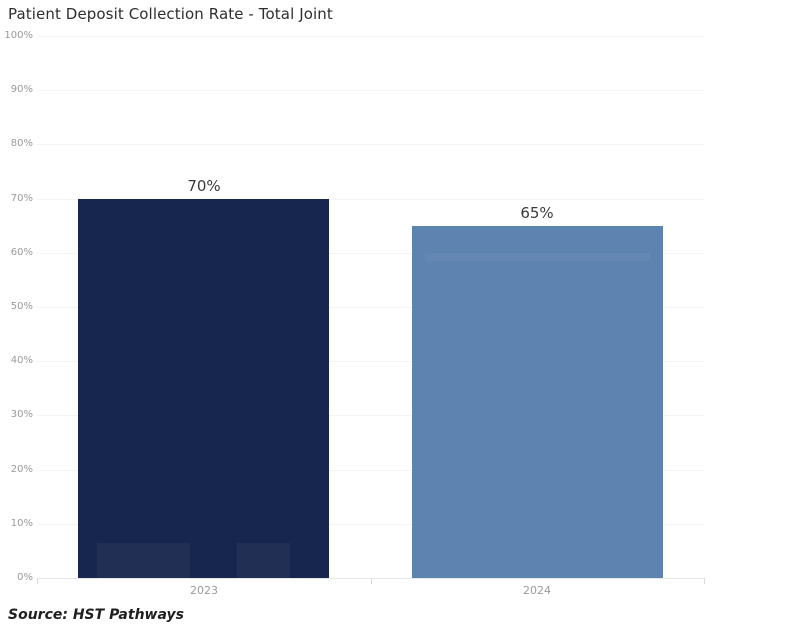  What do you see at coordinates (537, 213) in the screenshot?
I see `bar-value-label: 65%` at bounding box center [537, 213].